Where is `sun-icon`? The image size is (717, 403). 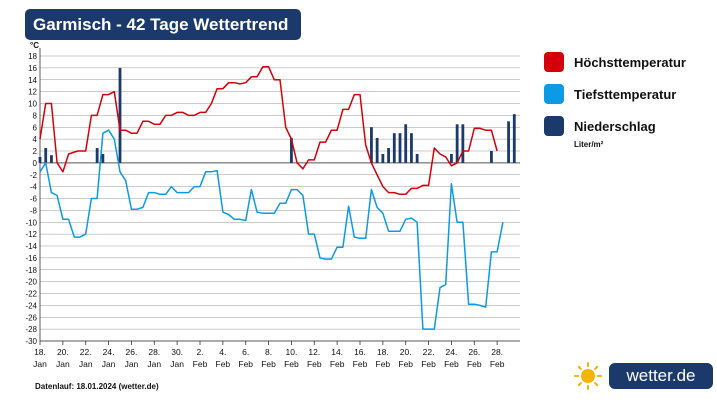
sun-icon is located at coordinates (588, 376).